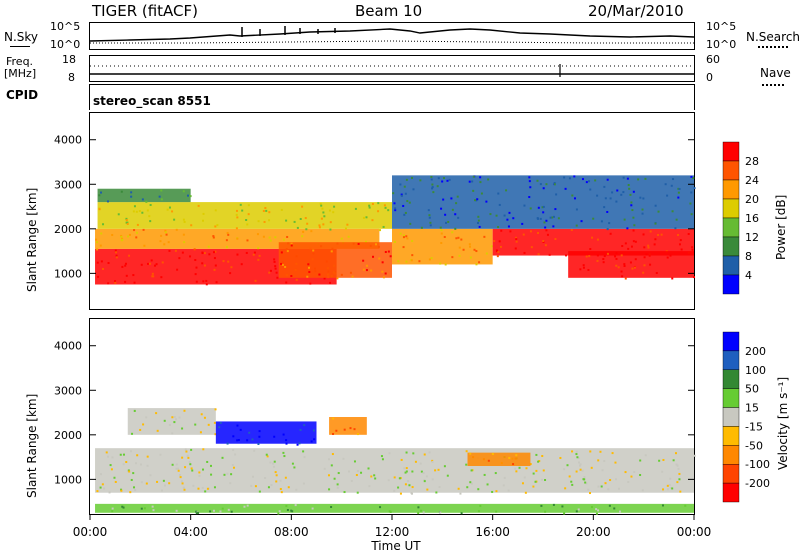  What do you see at coordinates (68, 435) in the screenshot?
I see `y-tick-label: 2000` at bounding box center [68, 435].